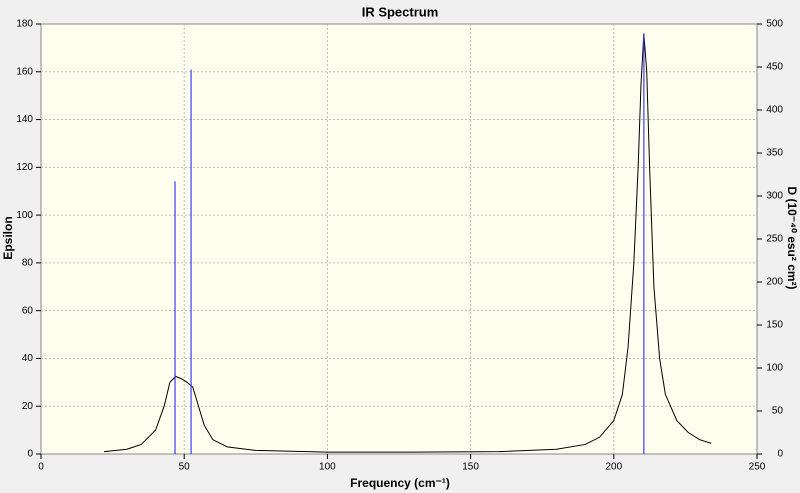 The width and height of the screenshot is (800, 493). Describe the element at coordinates (24, 215) in the screenshot. I see `y-tick-label: 100` at that location.